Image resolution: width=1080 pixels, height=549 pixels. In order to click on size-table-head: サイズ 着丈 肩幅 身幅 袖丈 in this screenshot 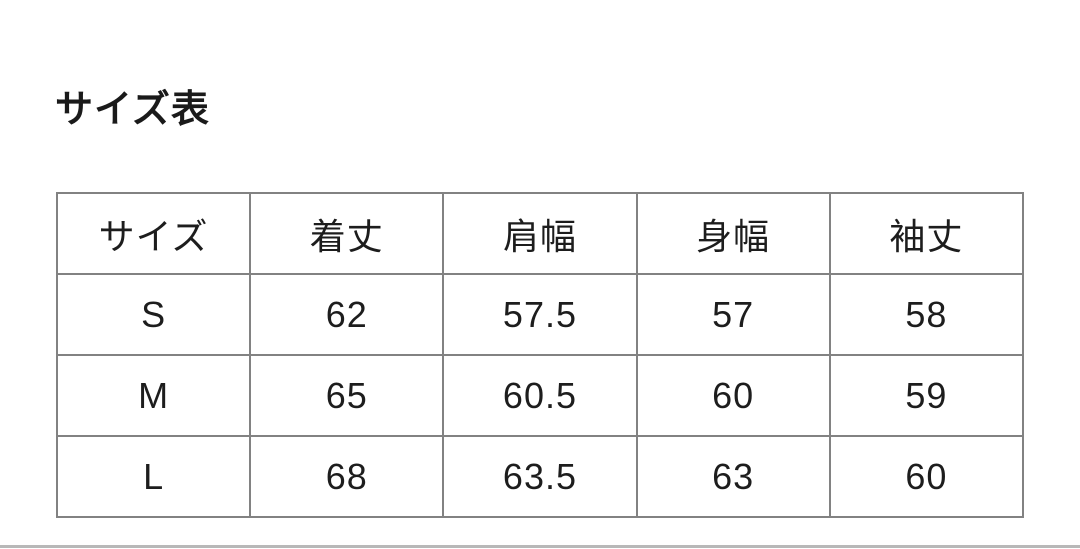, I will do `click(540, 233)`.